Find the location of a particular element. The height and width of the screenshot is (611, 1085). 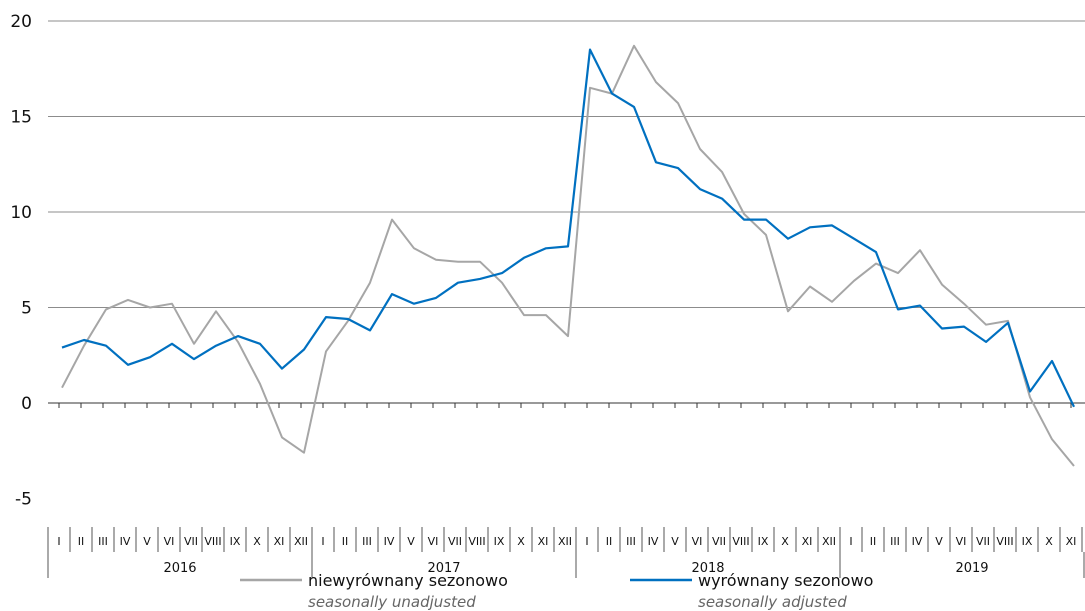

y-tick-label: -5 is located at coordinates (23, 500).